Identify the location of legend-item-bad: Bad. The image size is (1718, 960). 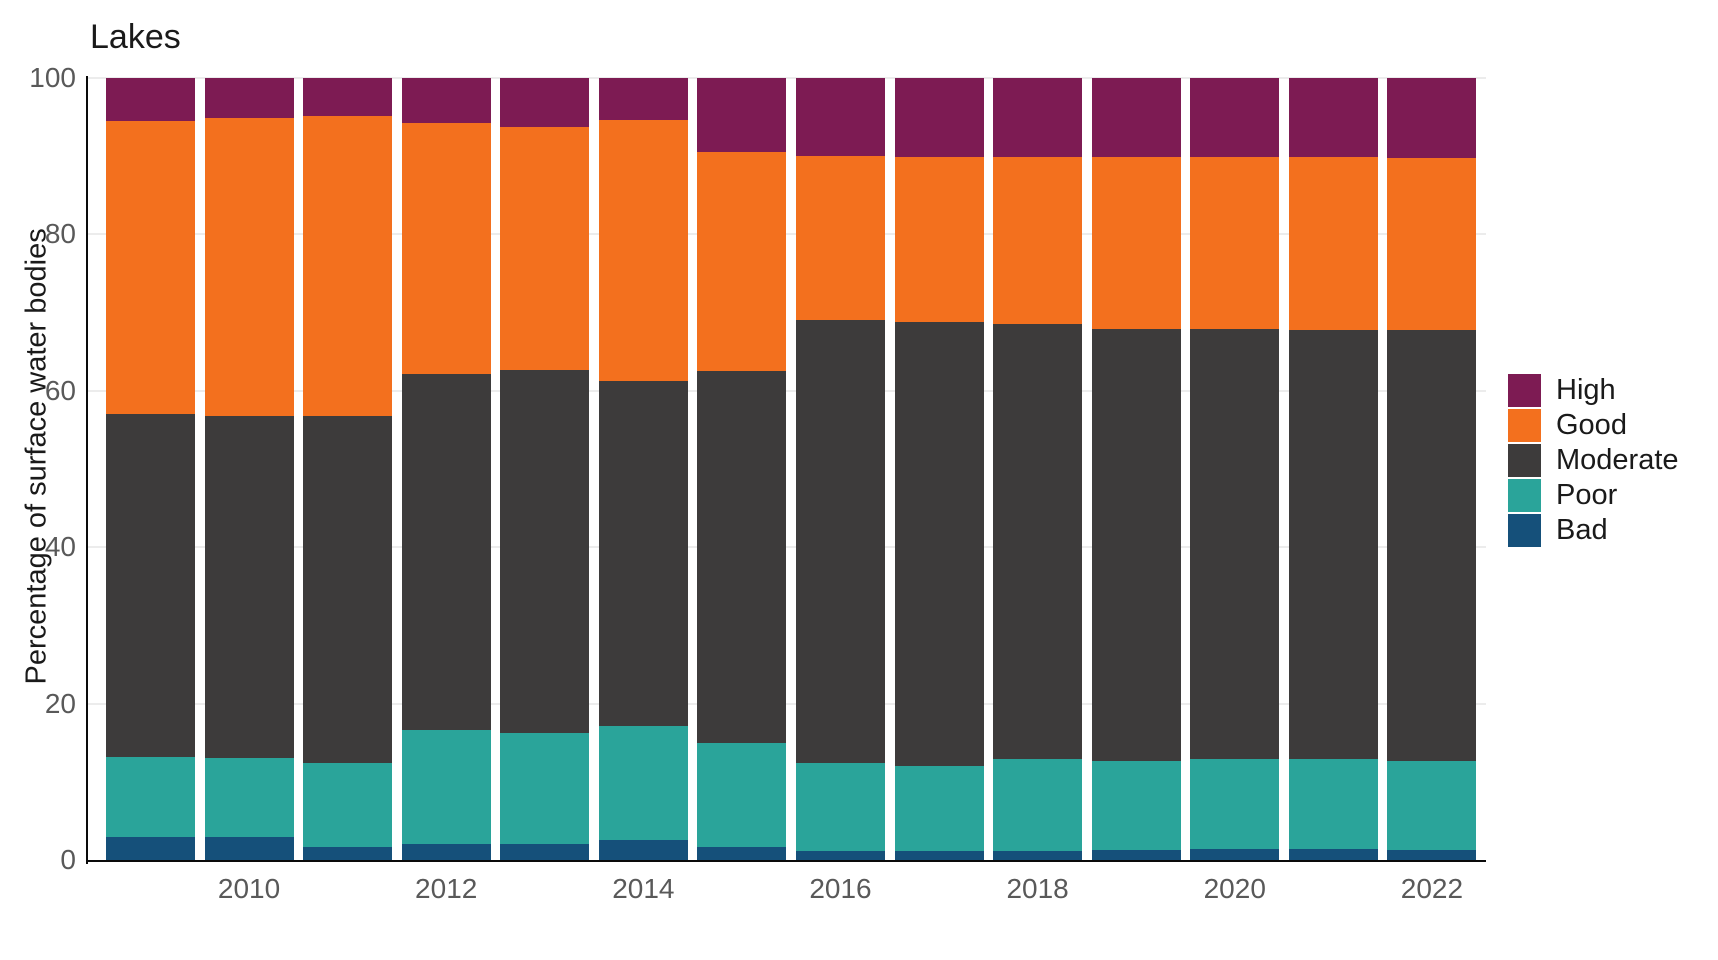
(1593, 530).